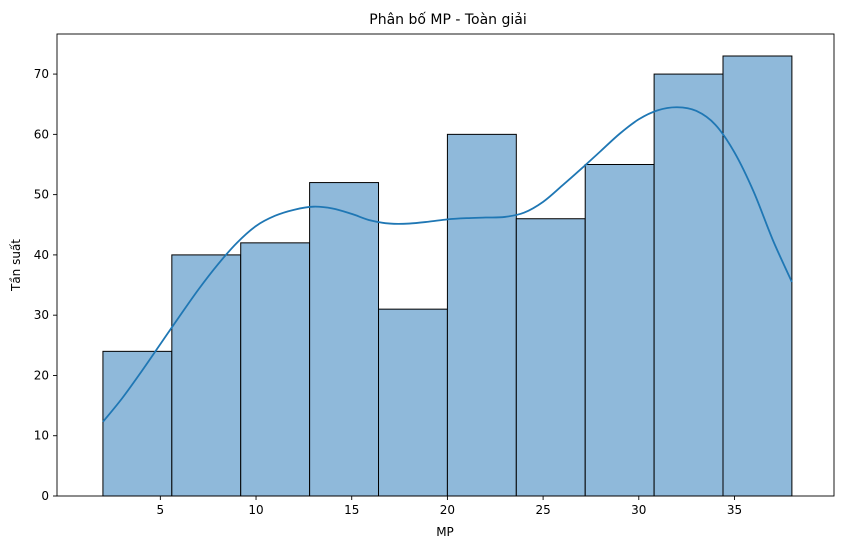 This screenshot has height=549, width=841. What do you see at coordinates (41, 436) in the screenshot?
I see `y-tick-label: 10` at bounding box center [41, 436].